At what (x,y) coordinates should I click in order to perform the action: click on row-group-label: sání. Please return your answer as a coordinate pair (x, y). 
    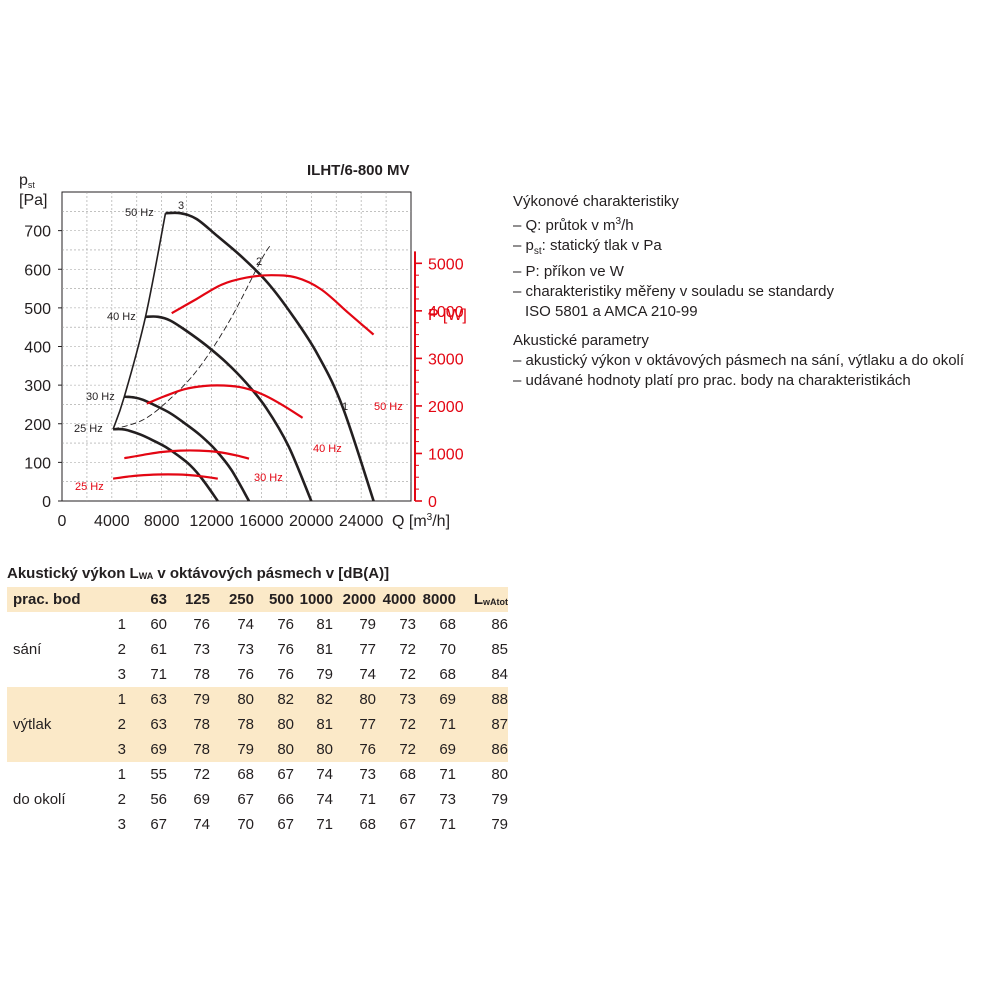
    Looking at the image, I should click on (27, 649).